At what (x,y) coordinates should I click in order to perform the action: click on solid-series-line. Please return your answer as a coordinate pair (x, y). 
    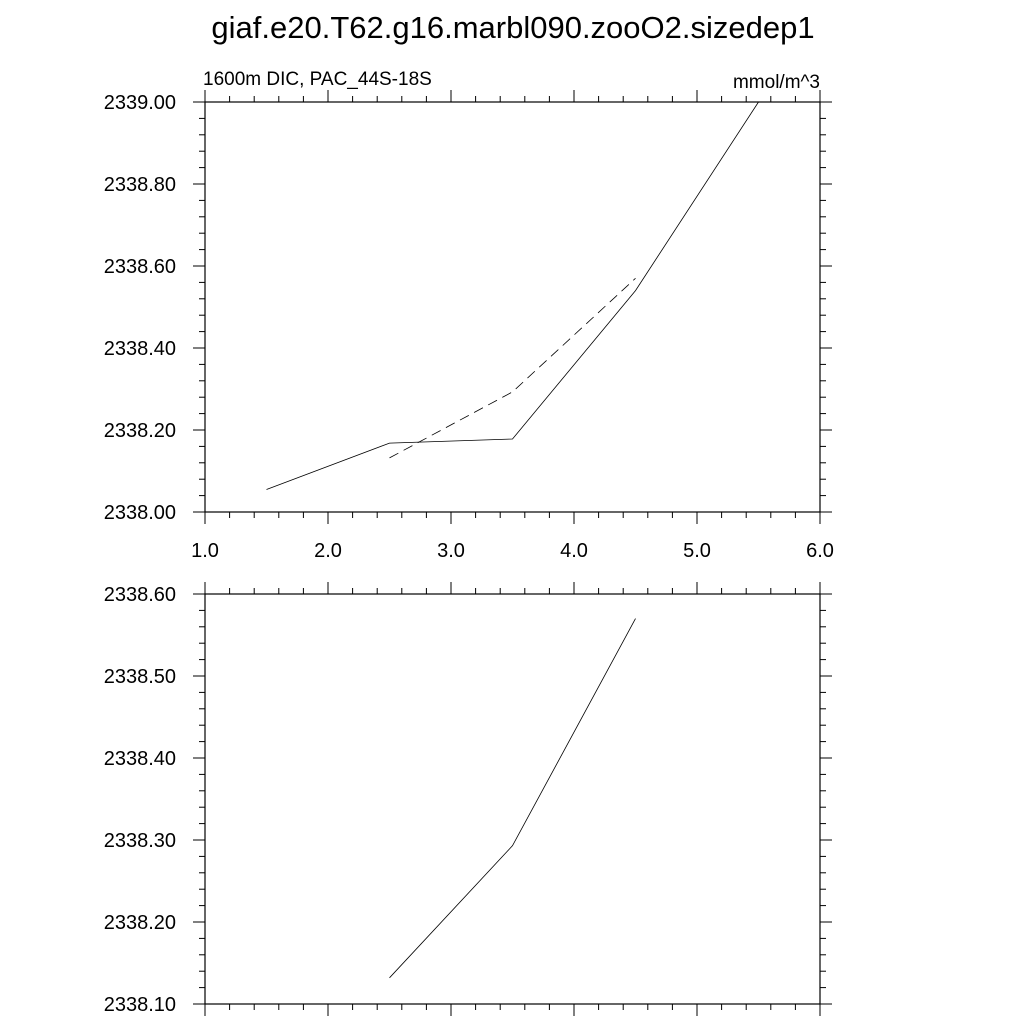
    Looking at the image, I should click on (512, 798).